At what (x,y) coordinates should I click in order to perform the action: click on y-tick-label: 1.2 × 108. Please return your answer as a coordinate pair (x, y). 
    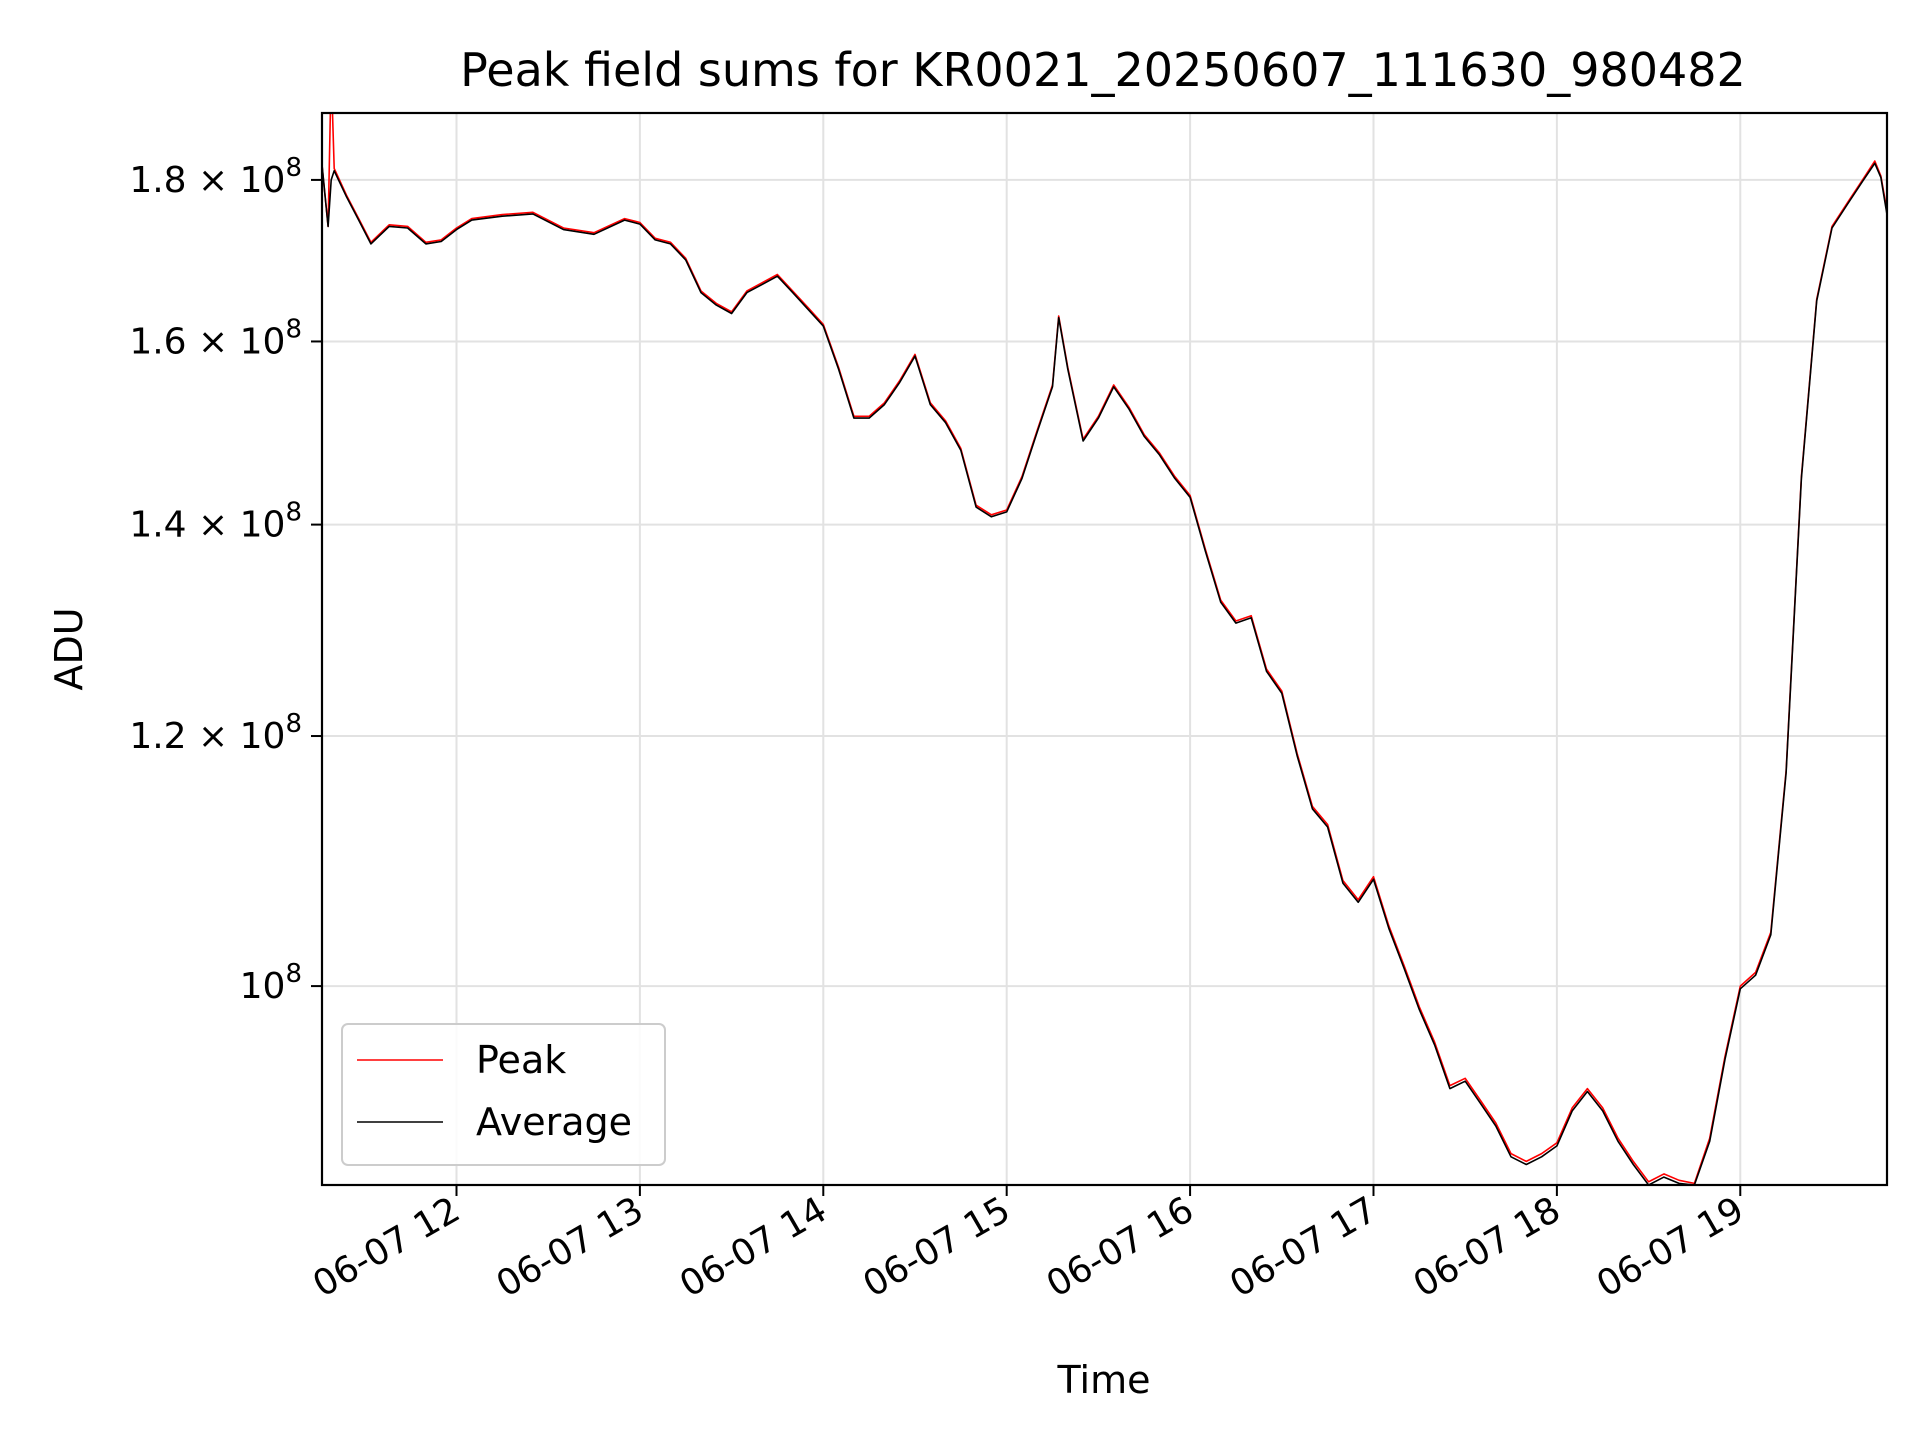
    Looking at the image, I should click on (215, 733).